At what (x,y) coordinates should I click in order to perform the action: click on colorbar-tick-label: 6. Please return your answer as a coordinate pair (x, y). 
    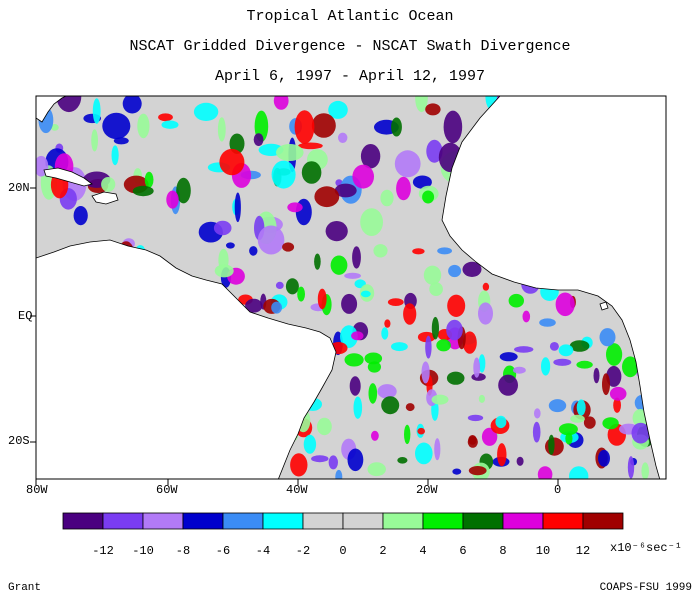
    Looking at the image, I should click on (463, 551).